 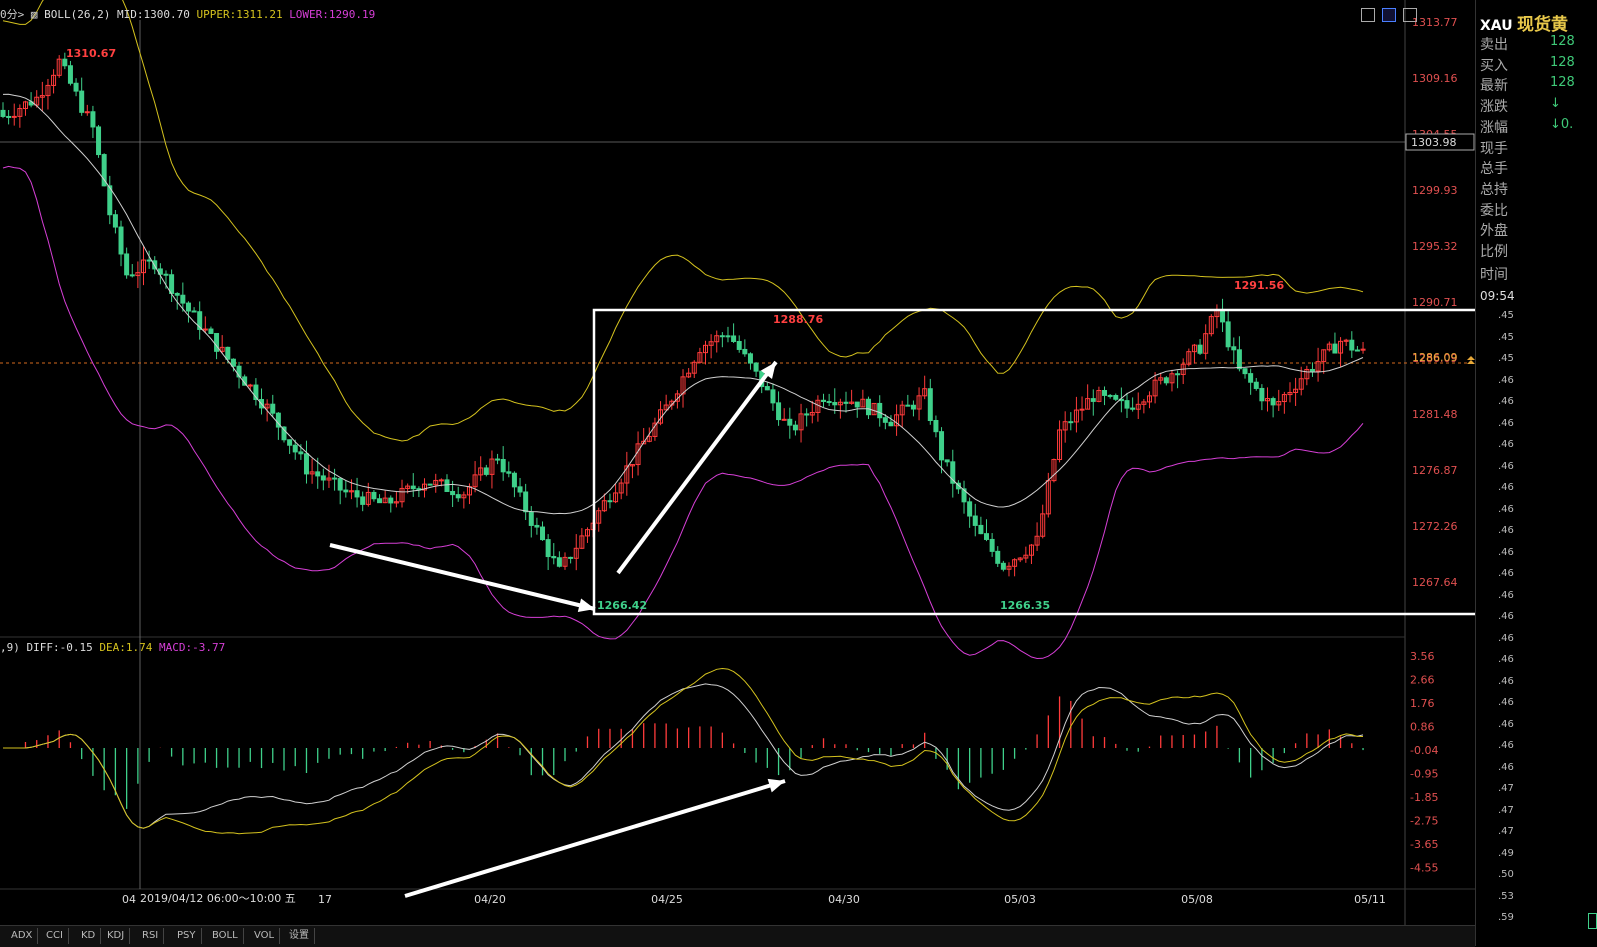 I want to click on crosshair-price-label: 1303.98, so click(x=1434, y=142).